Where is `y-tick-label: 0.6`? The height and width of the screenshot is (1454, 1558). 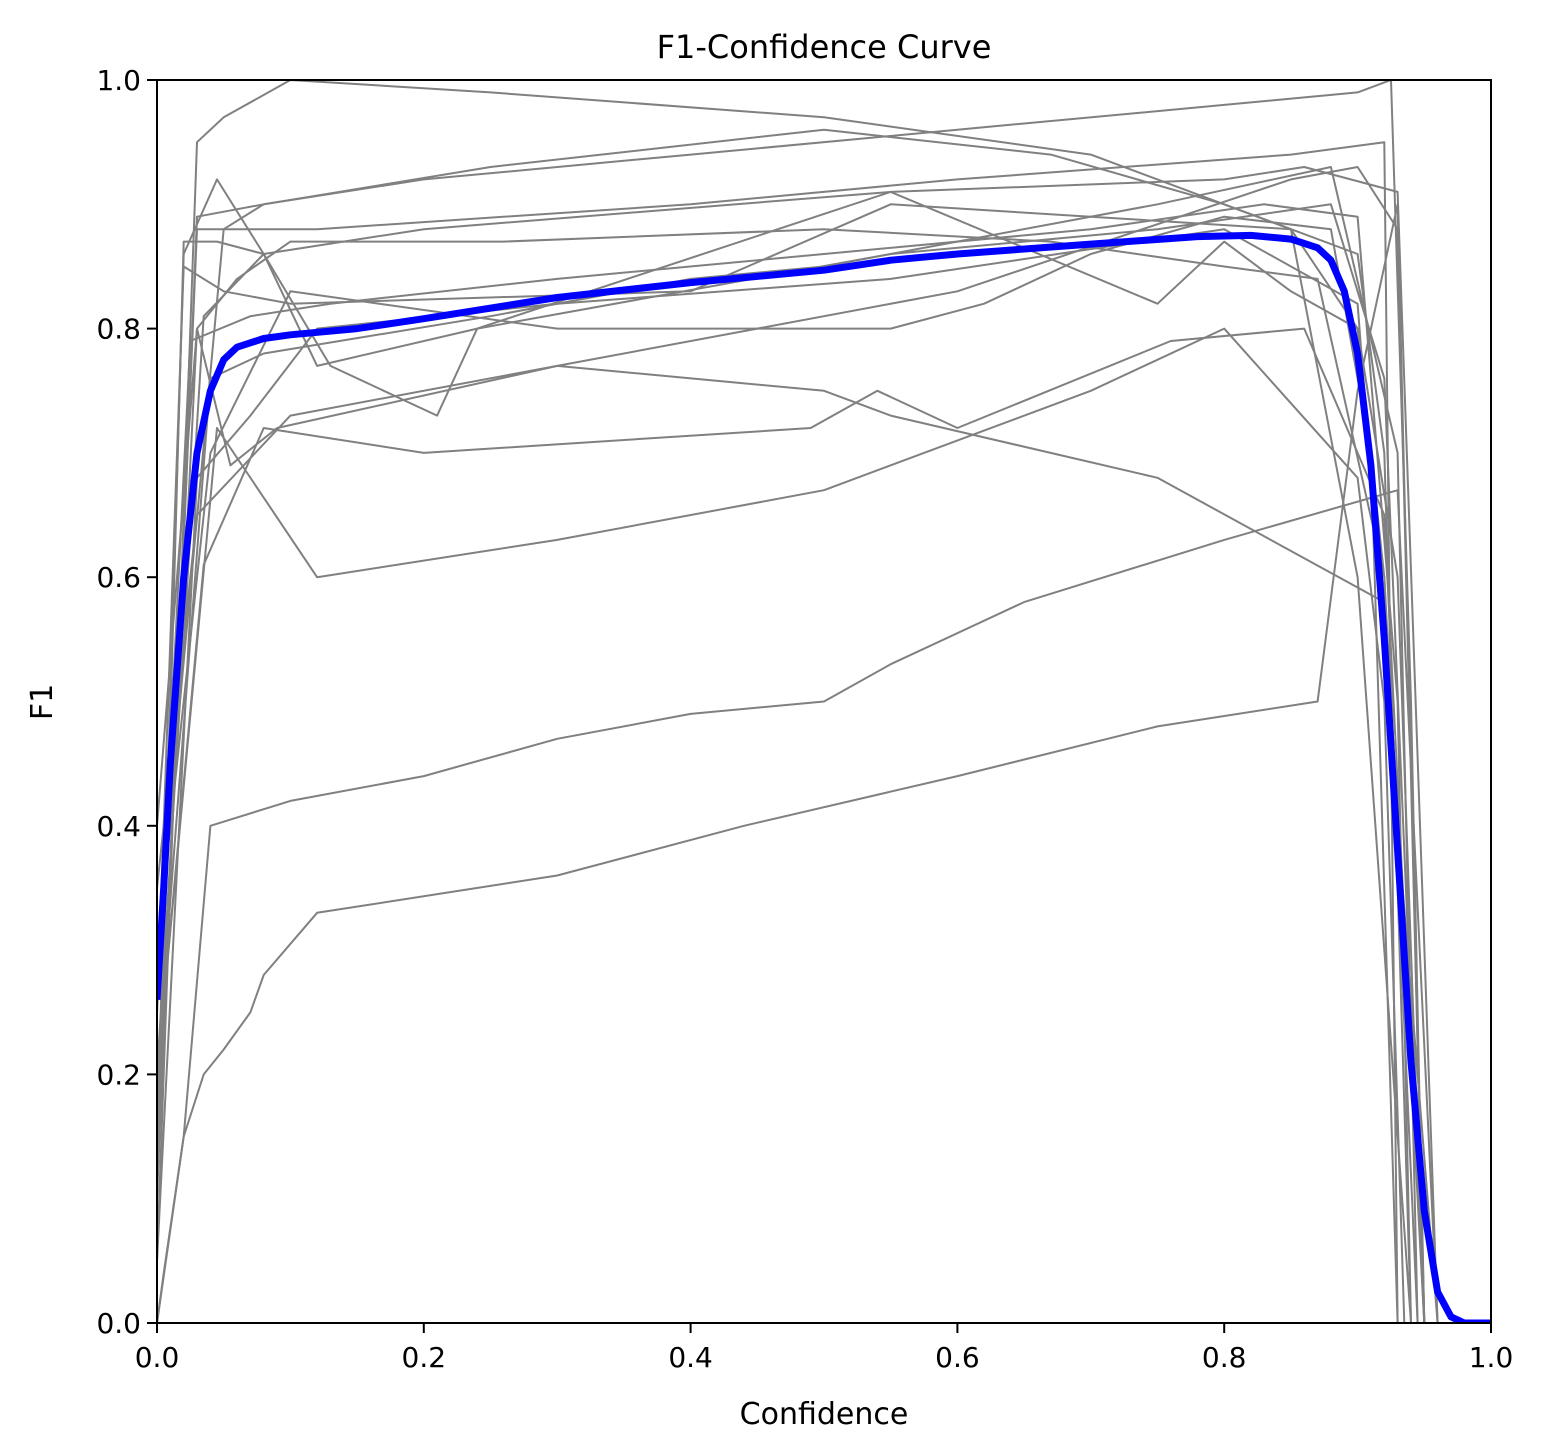
y-tick-label: 0.6 is located at coordinates (118, 577).